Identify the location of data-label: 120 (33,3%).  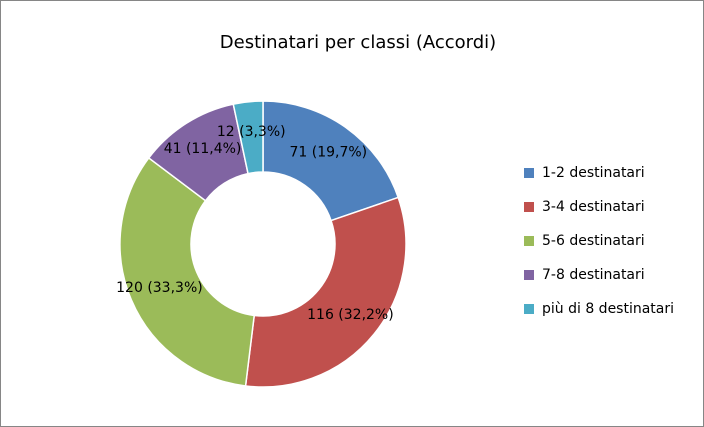
(159, 288).